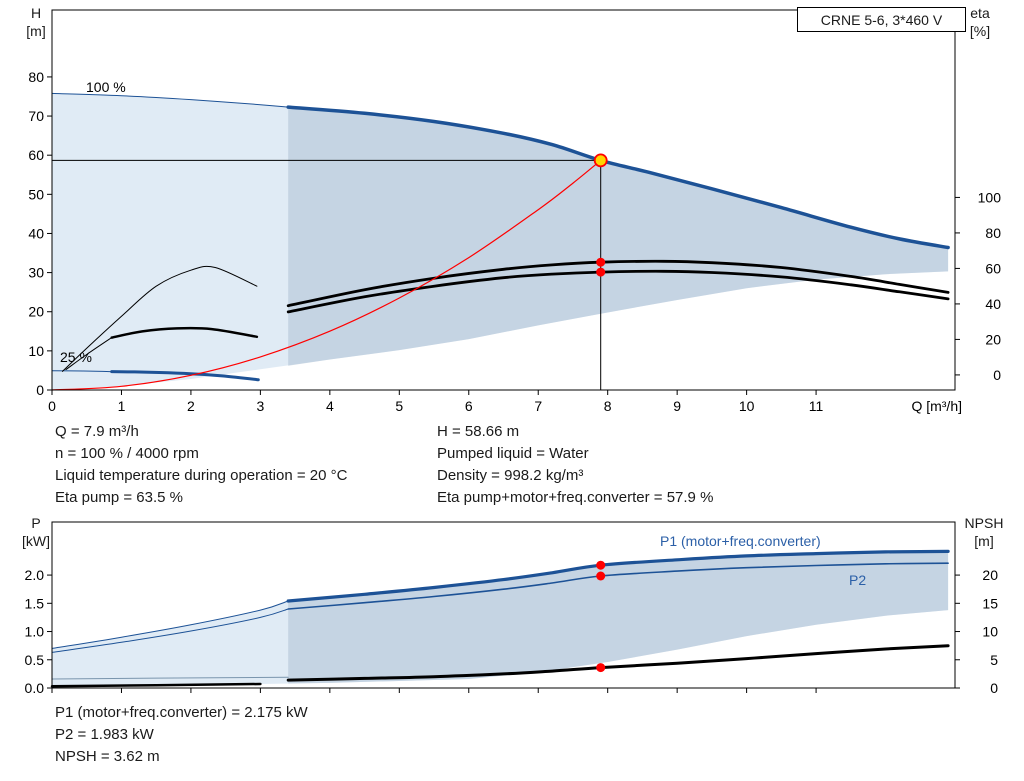  Describe the element at coordinates (35, 688) in the screenshot. I see `tick-label: 0.0` at that location.